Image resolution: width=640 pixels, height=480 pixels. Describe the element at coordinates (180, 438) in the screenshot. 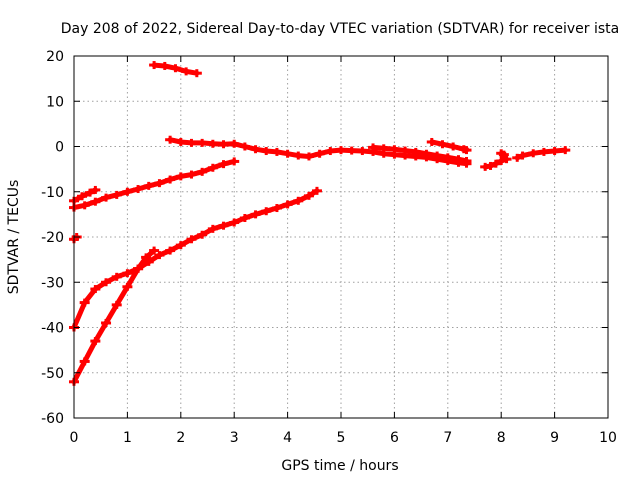

I see `x-tick-label: 2` at that location.